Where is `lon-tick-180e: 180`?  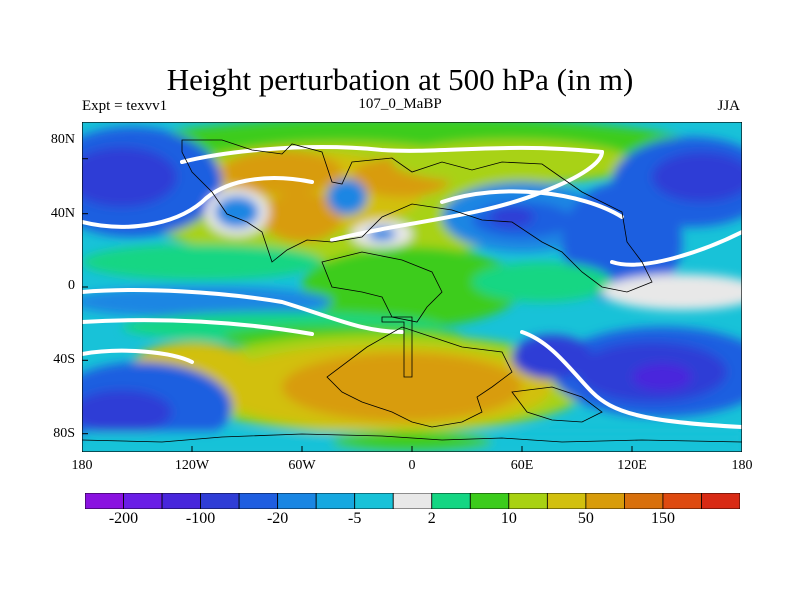
lon-tick-180e: 180 is located at coordinates (742, 465).